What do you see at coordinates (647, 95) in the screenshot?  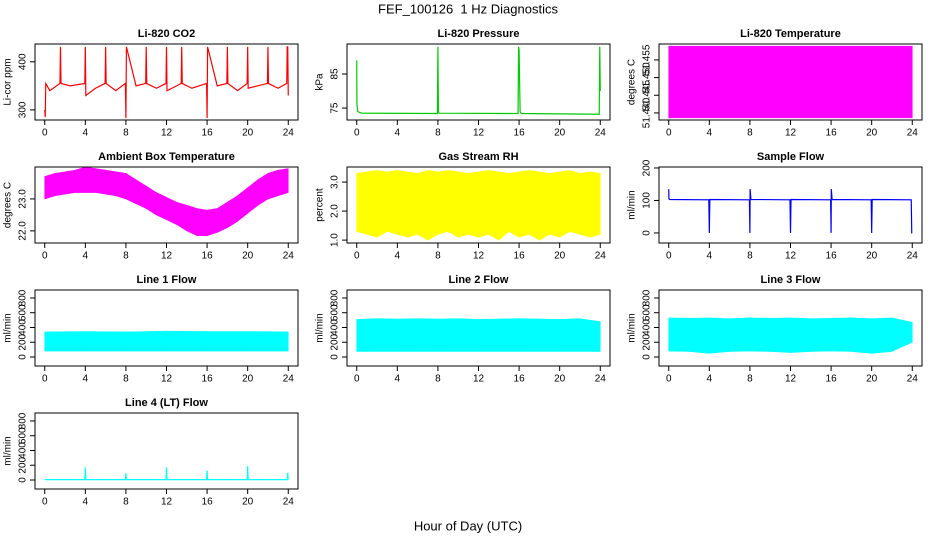 I see `y-tick-label: 51.445` at bounding box center [647, 95].